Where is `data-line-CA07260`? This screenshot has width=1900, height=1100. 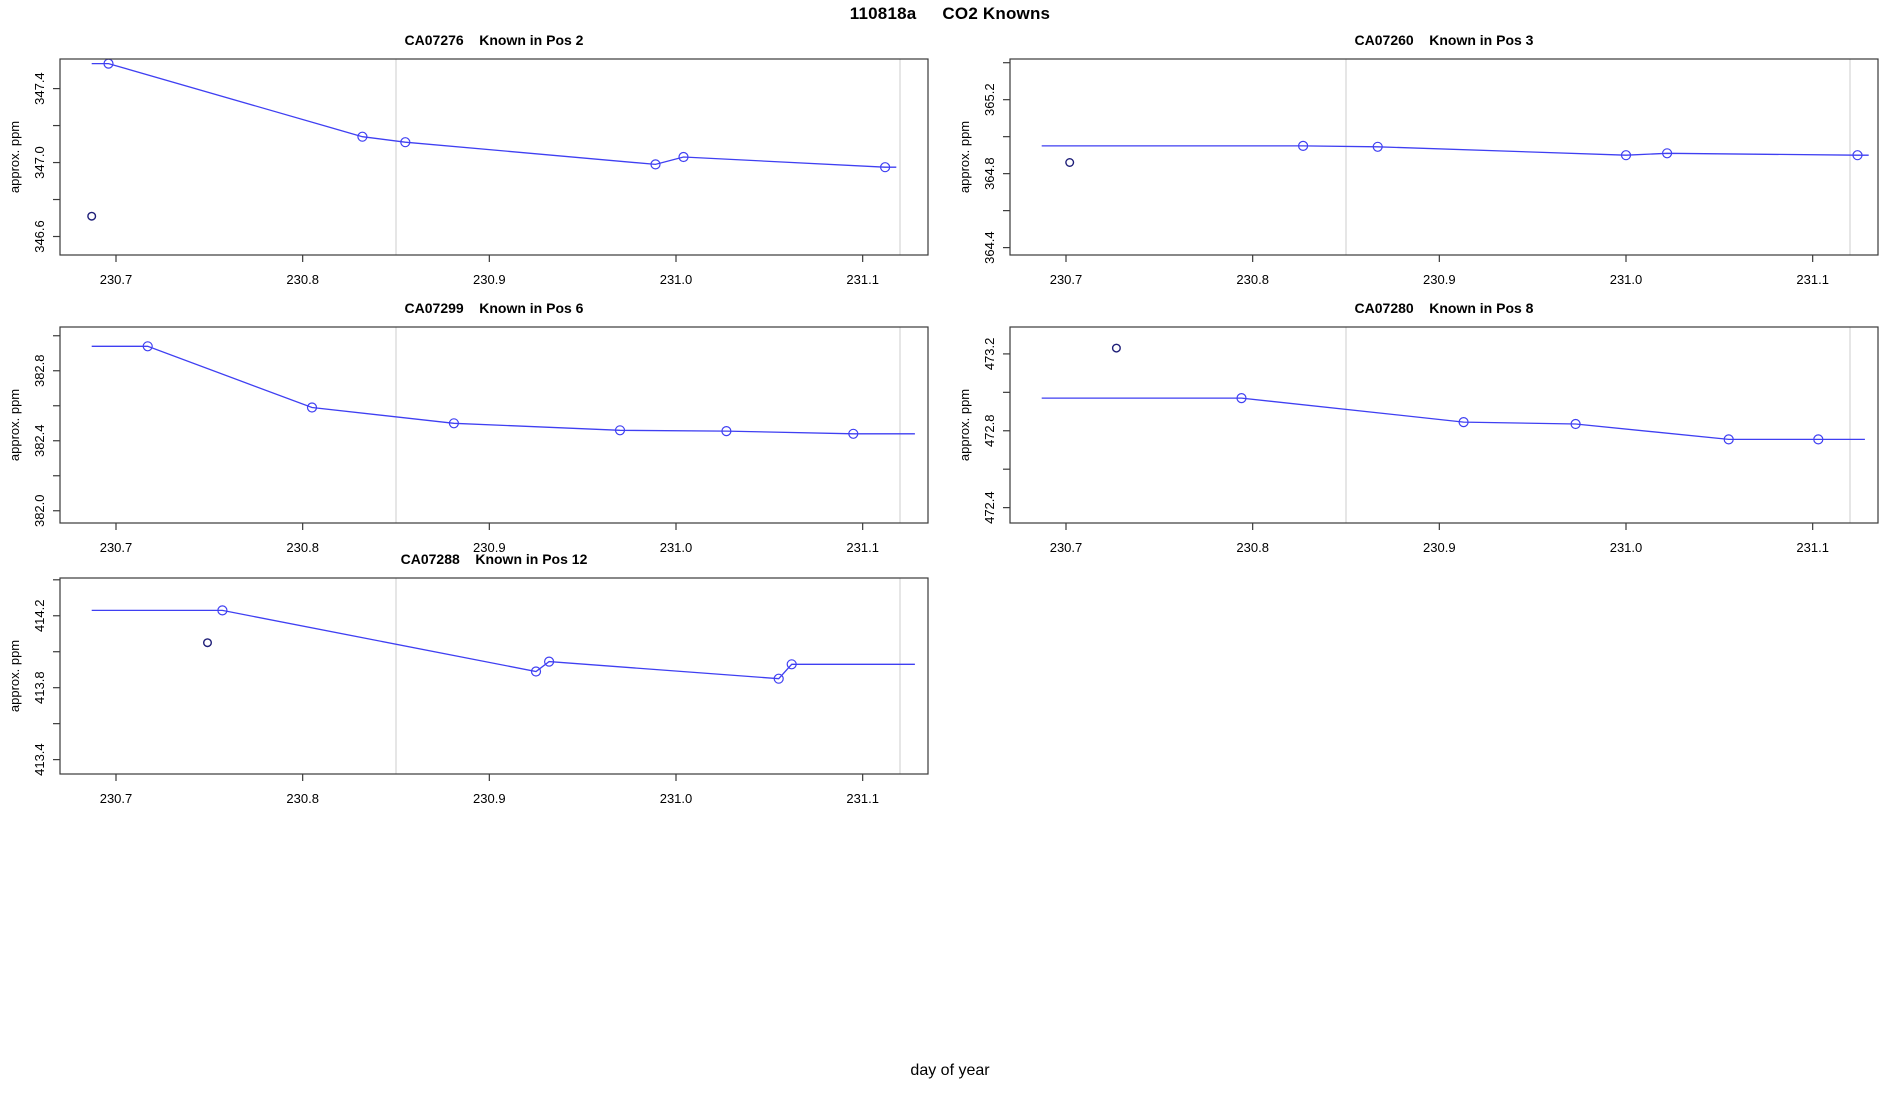 data-line-CA07260 is located at coordinates (1455, 150).